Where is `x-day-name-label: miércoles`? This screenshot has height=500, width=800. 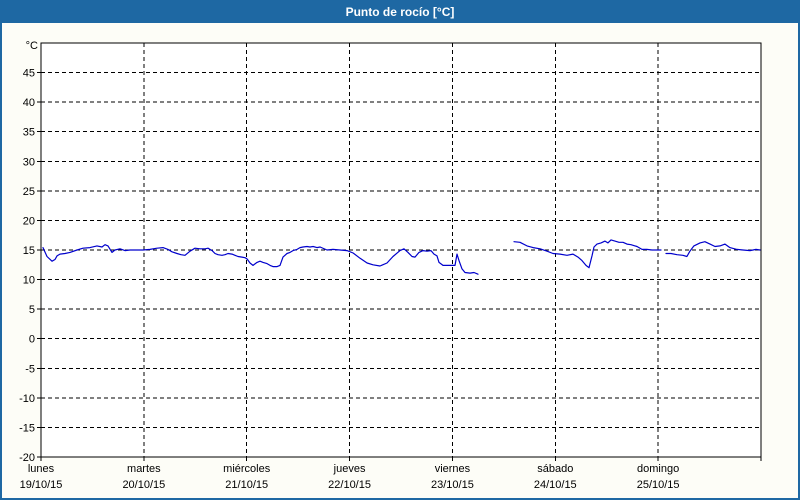
x-day-name-label: miércoles is located at coordinates (247, 469).